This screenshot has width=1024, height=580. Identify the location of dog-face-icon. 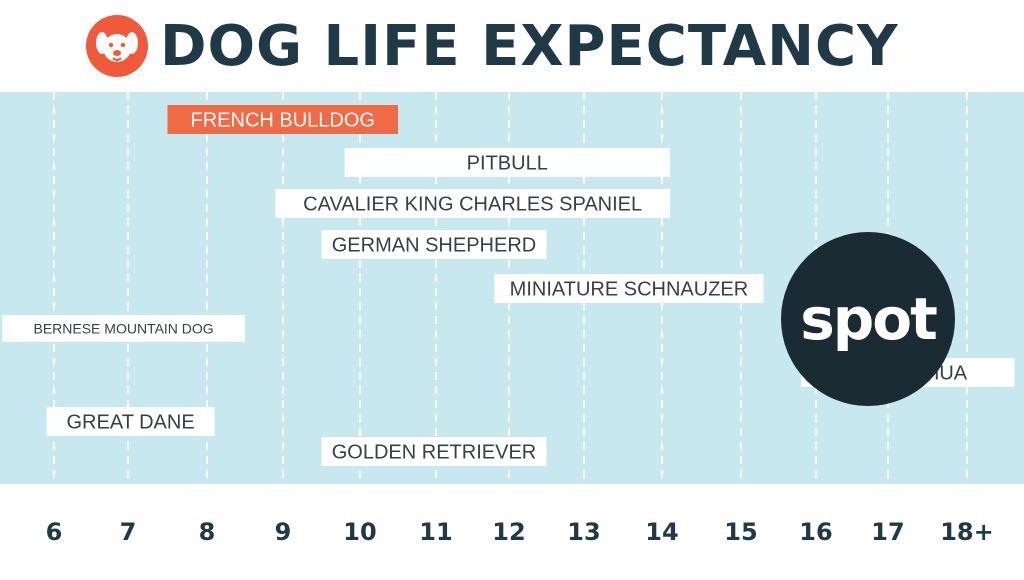
(117, 46).